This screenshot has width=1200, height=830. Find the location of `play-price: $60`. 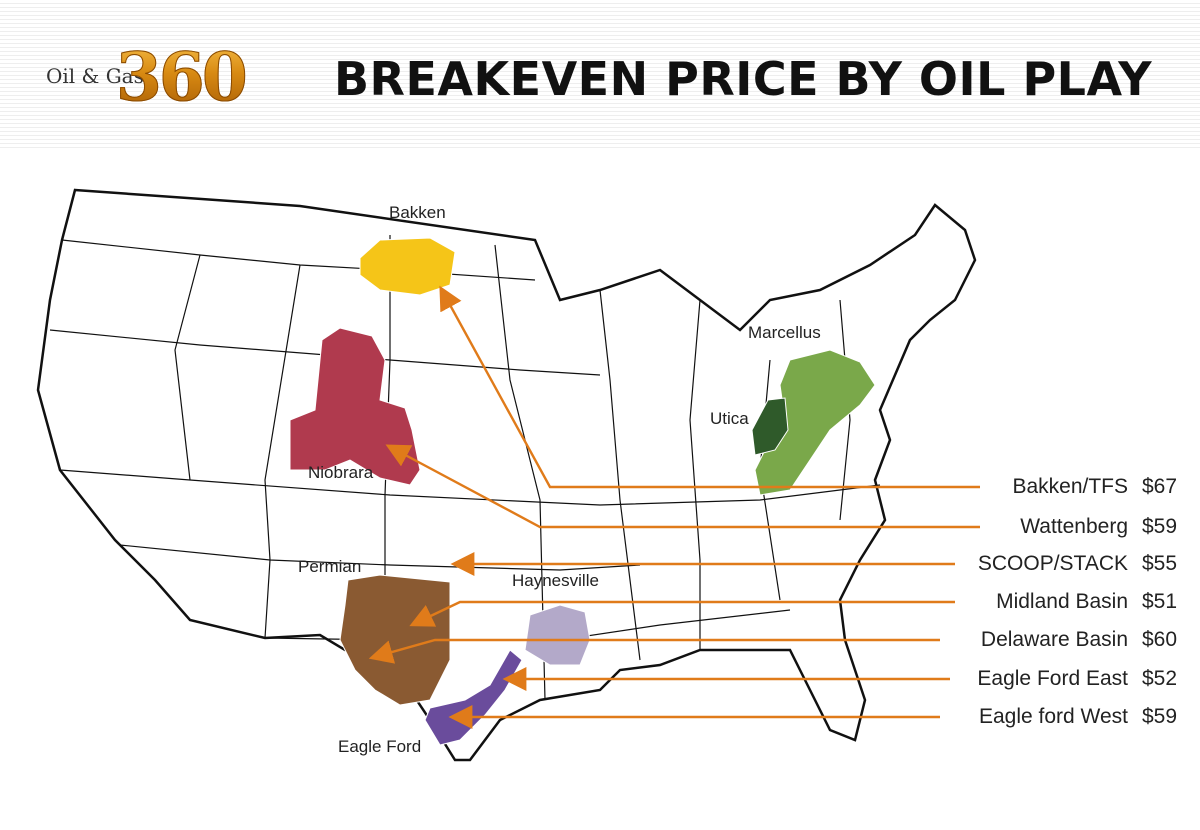

play-price: $60 is located at coordinates (1160, 639).